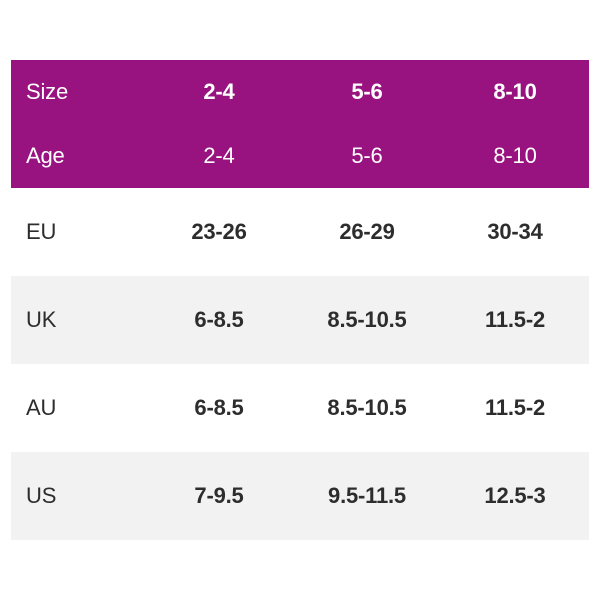  I want to click on row-label: Size, so click(47, 91).